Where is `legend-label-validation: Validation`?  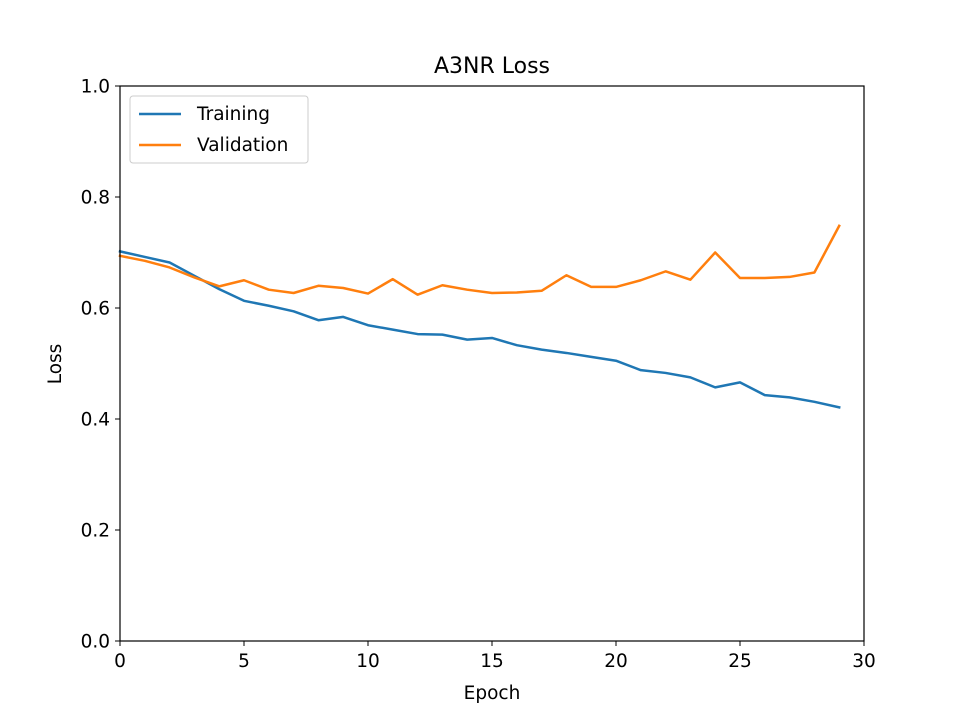 legend-label-validation: Validation is located at coordinates (242, 145).